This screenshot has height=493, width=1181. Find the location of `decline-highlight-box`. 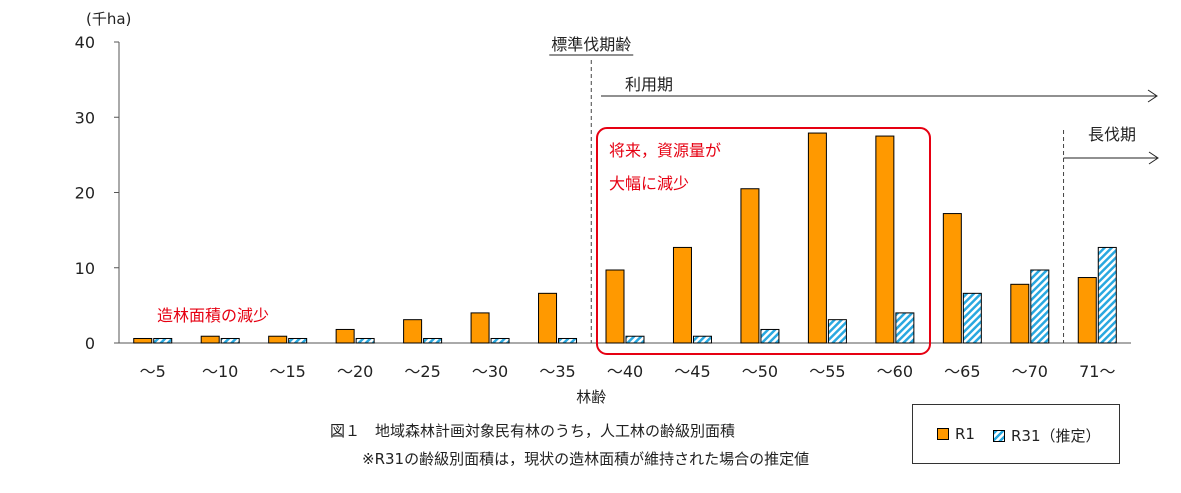

decline-highlight-box is located at coordinates (763, 241).